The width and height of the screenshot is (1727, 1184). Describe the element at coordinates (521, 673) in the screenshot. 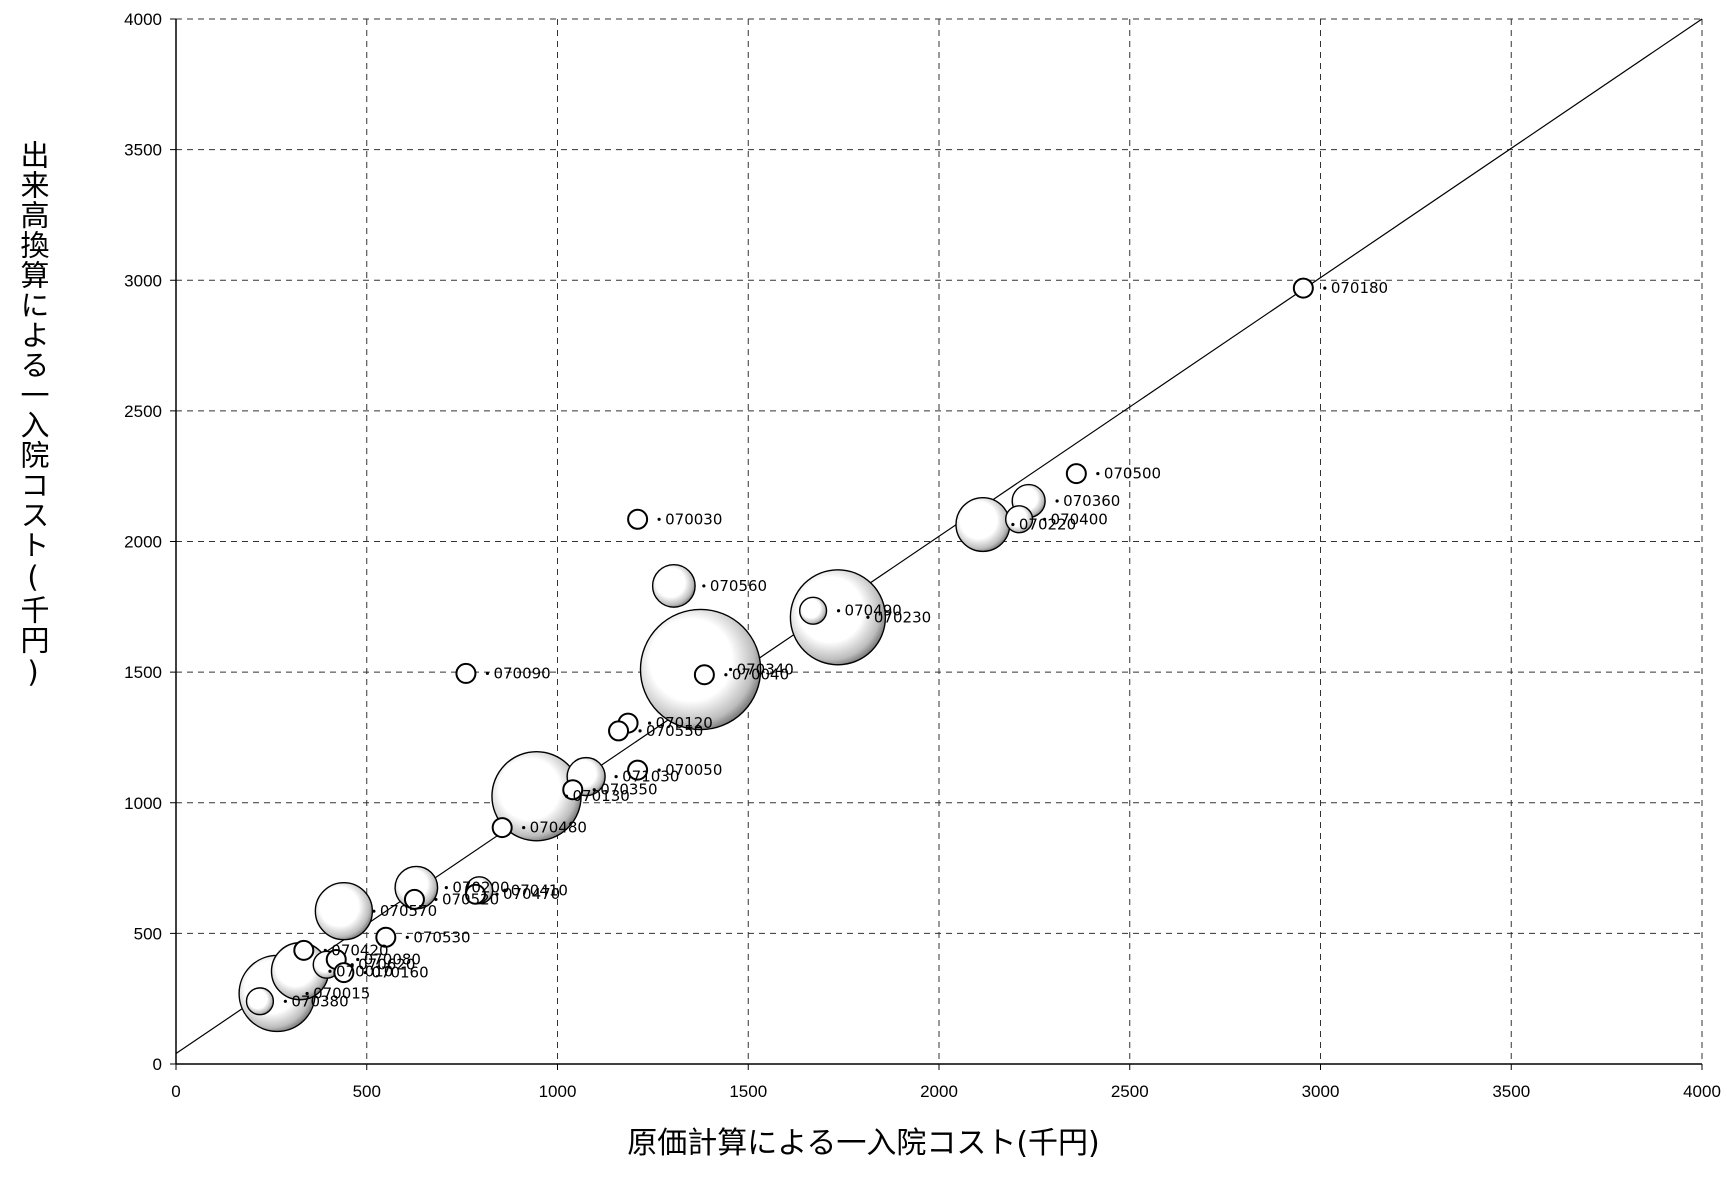

I see `point-label-070090: 070090` at that location.